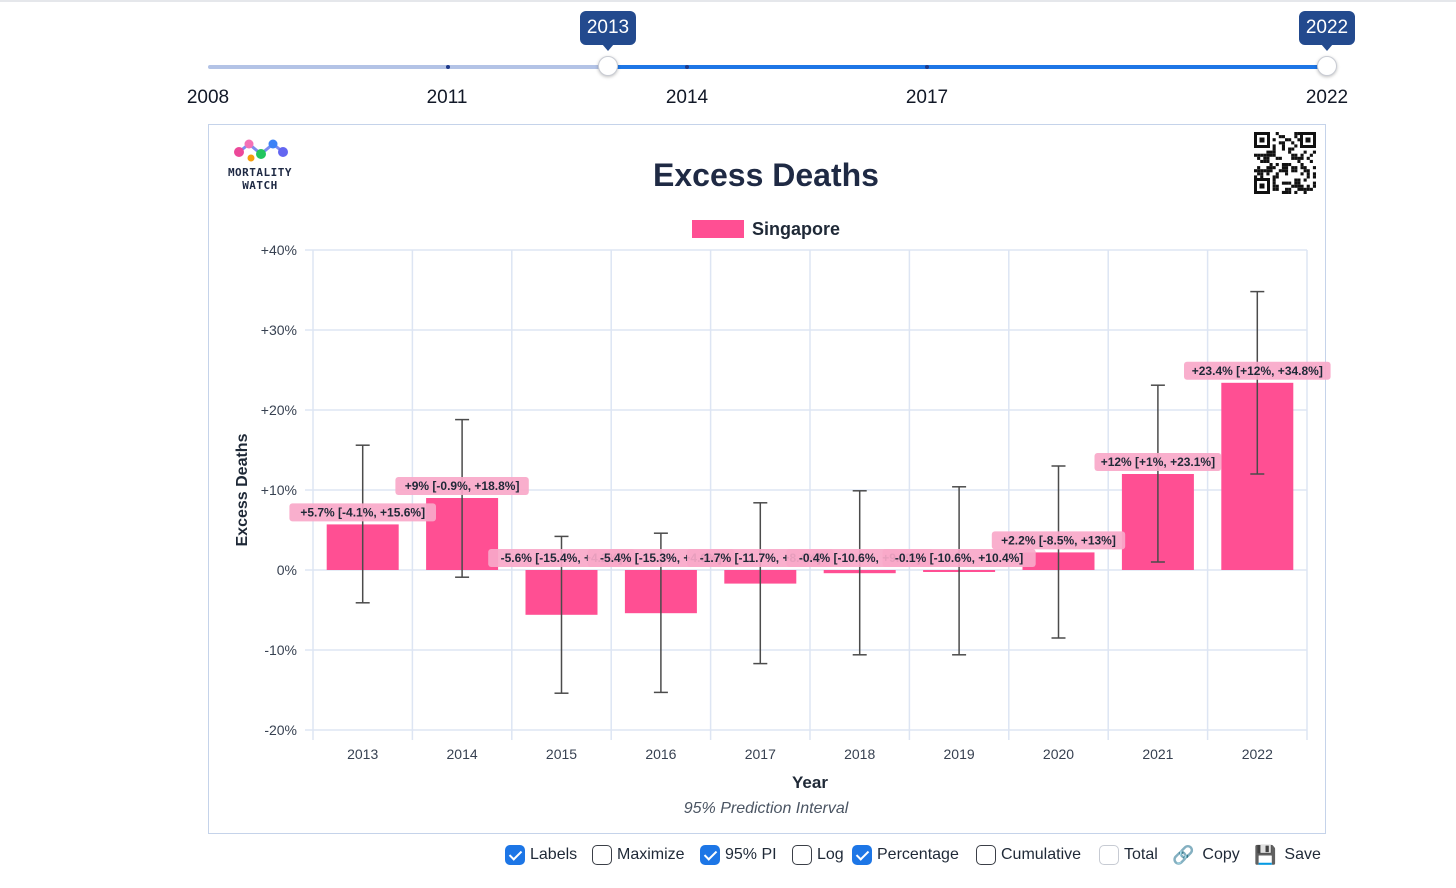  Describe the element at coordinates (651, 854) in the screenshot. I see `maximize-checkbox-label: Maximize` at that location.